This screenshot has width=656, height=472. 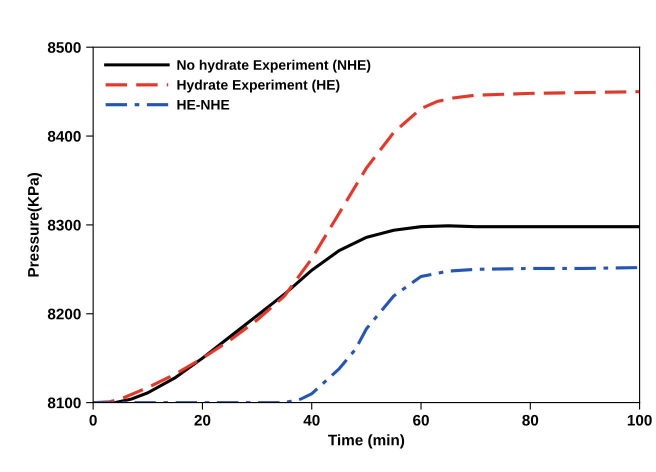 I want to click on y-tick-label: 8300, so click(x=64, y=225).